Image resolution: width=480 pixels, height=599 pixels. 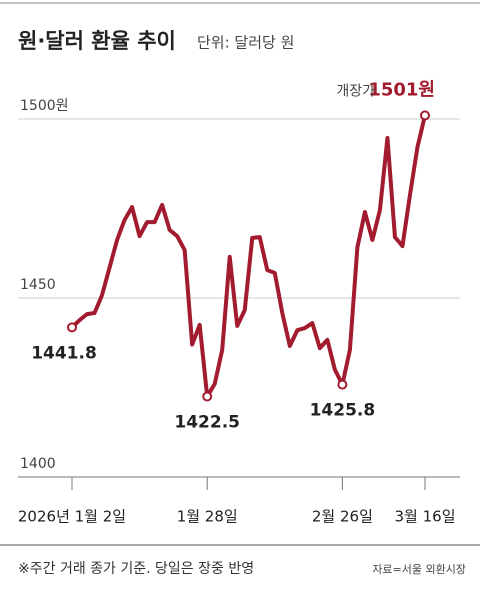 I want to click on annotation: 개장가, so click(x=355, y=91).